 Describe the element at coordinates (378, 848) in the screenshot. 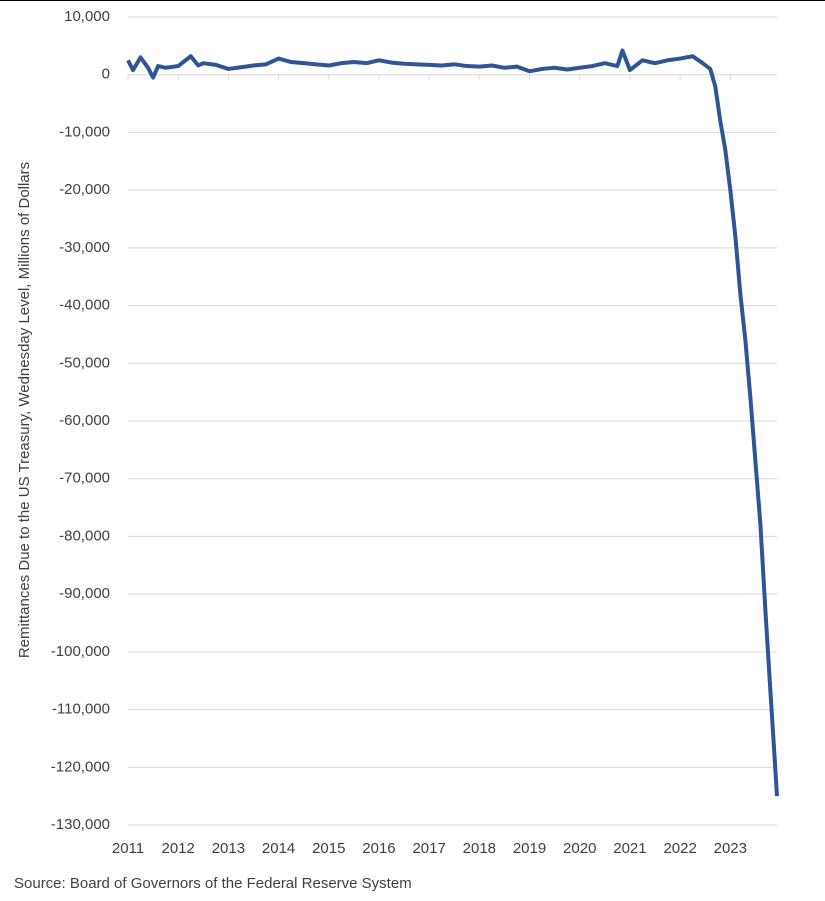

I see `x-tick-label: 2016` at that location.